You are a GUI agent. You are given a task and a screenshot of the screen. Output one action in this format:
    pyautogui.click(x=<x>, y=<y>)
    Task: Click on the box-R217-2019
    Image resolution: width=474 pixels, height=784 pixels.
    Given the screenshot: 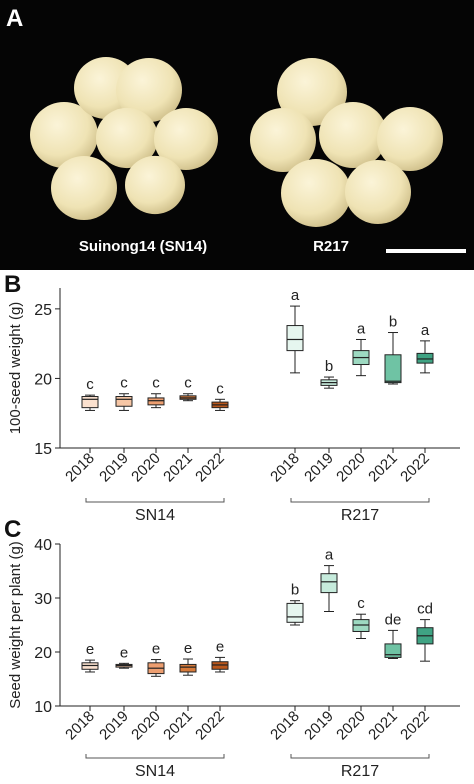 What is the action you would take?
    pyautogui.click(x=329, y=583)
    